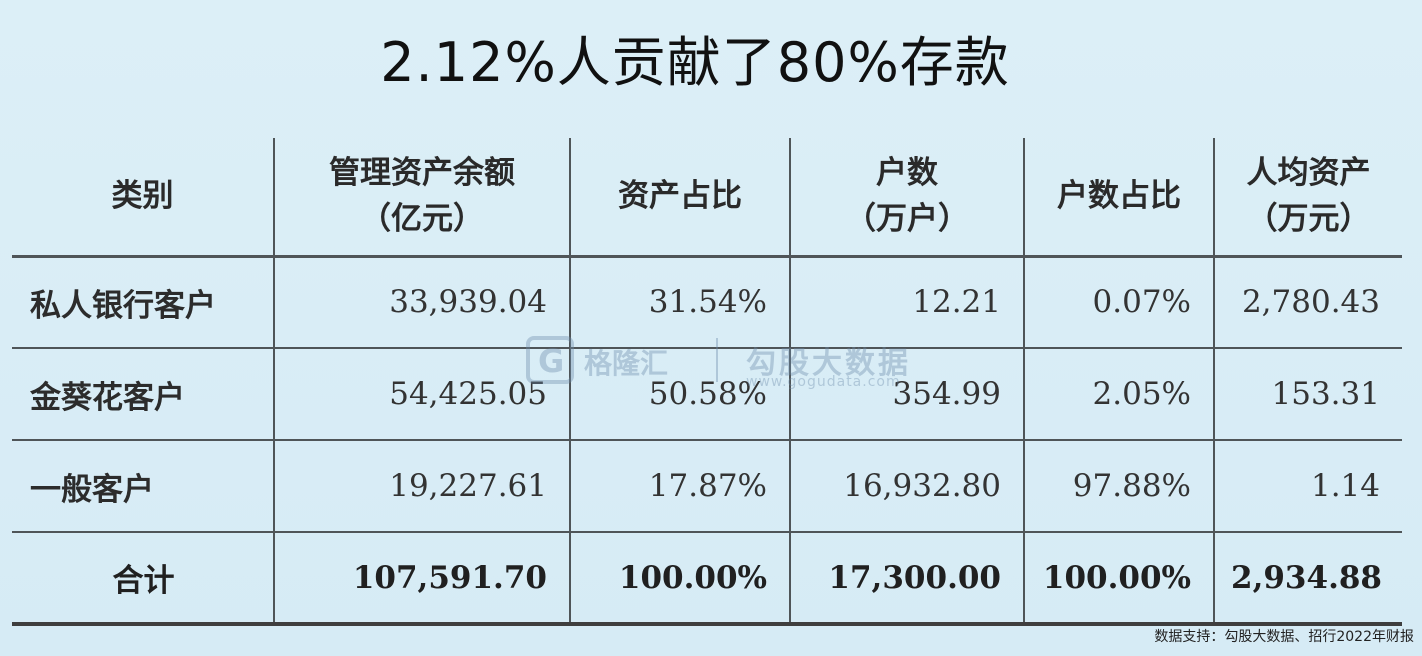  I want to click on table-cell: 97.88%, so click(1119, 486).